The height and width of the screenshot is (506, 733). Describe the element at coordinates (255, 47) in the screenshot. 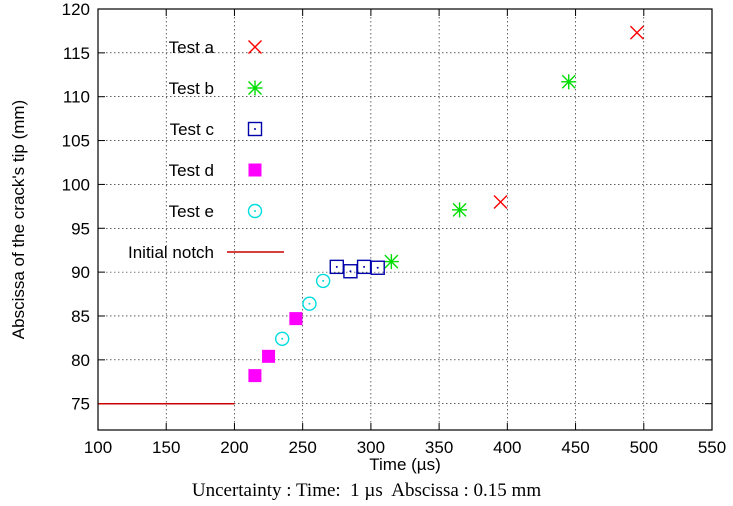

I see `test-a-legend-swatch` at that location.